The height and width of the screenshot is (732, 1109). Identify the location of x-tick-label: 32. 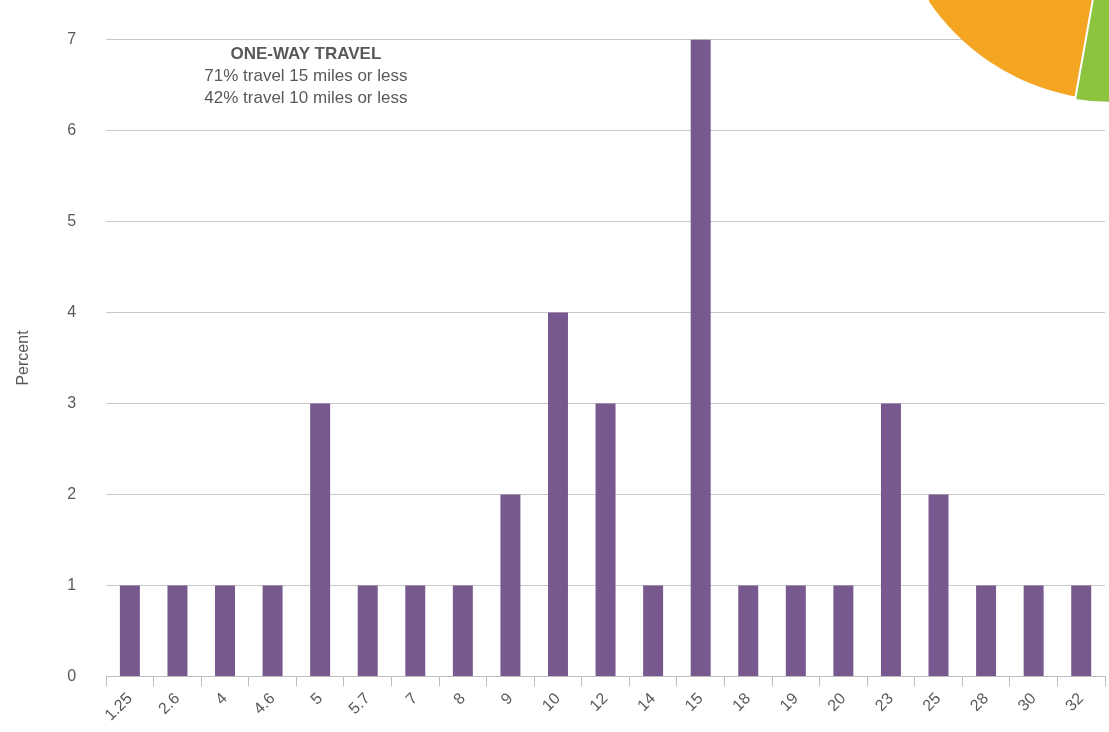
(1074, 702).